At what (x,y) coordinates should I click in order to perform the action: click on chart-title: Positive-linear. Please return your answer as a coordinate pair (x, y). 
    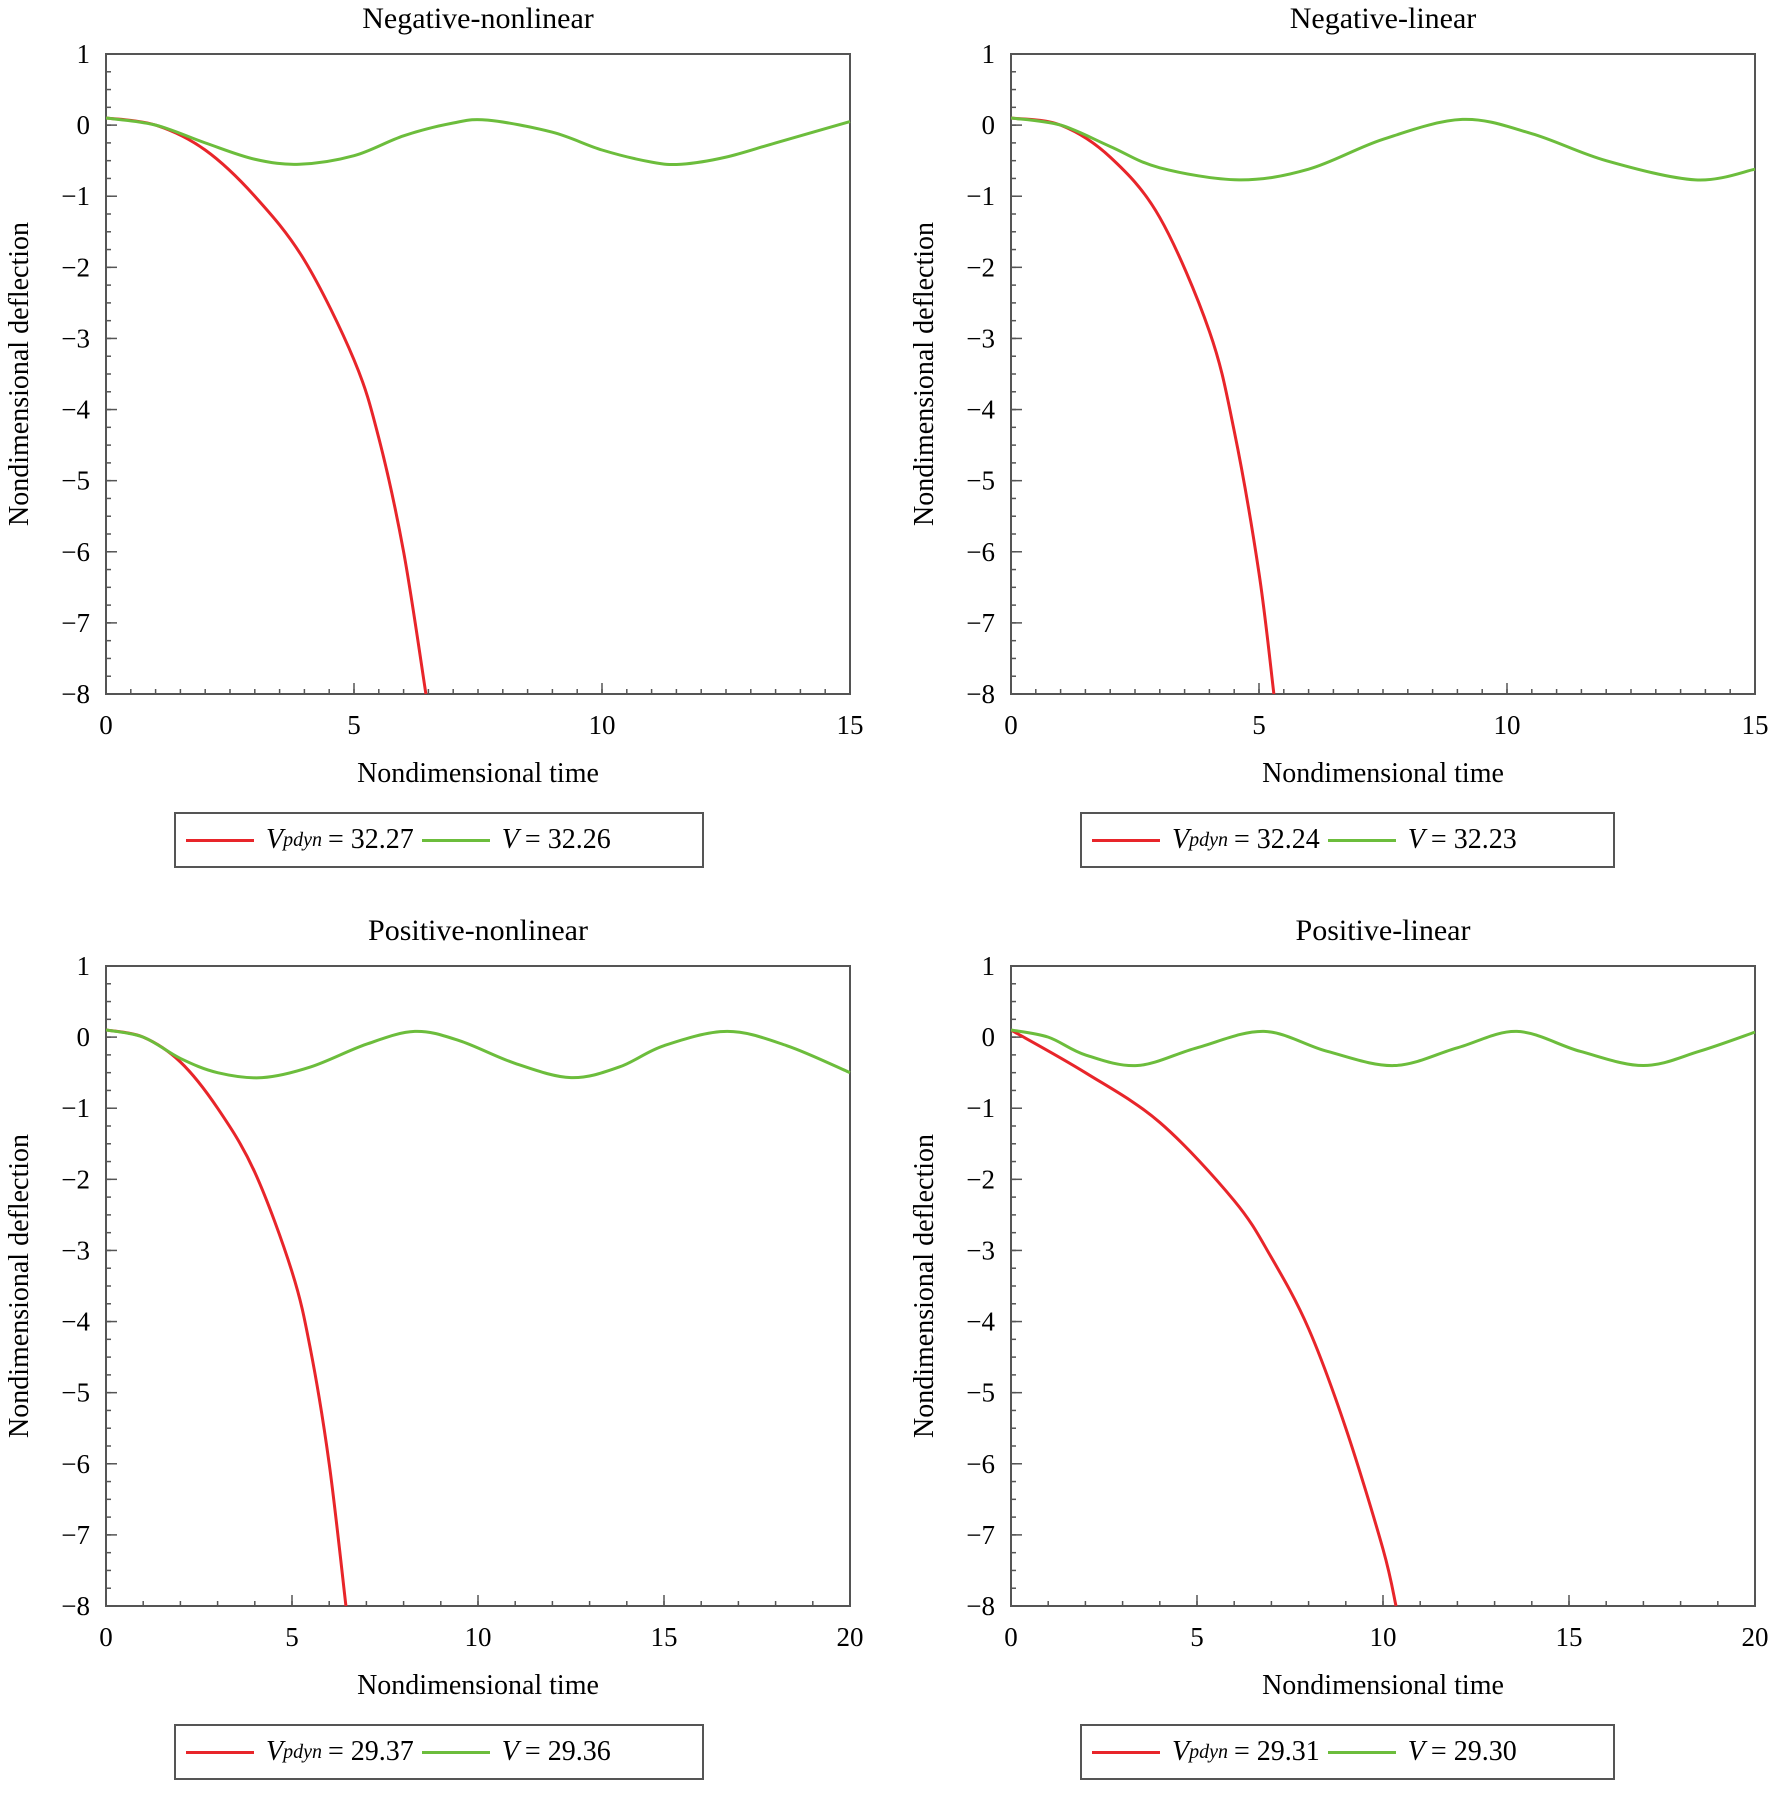
    Looking at the image, I should click on (1383, 930).